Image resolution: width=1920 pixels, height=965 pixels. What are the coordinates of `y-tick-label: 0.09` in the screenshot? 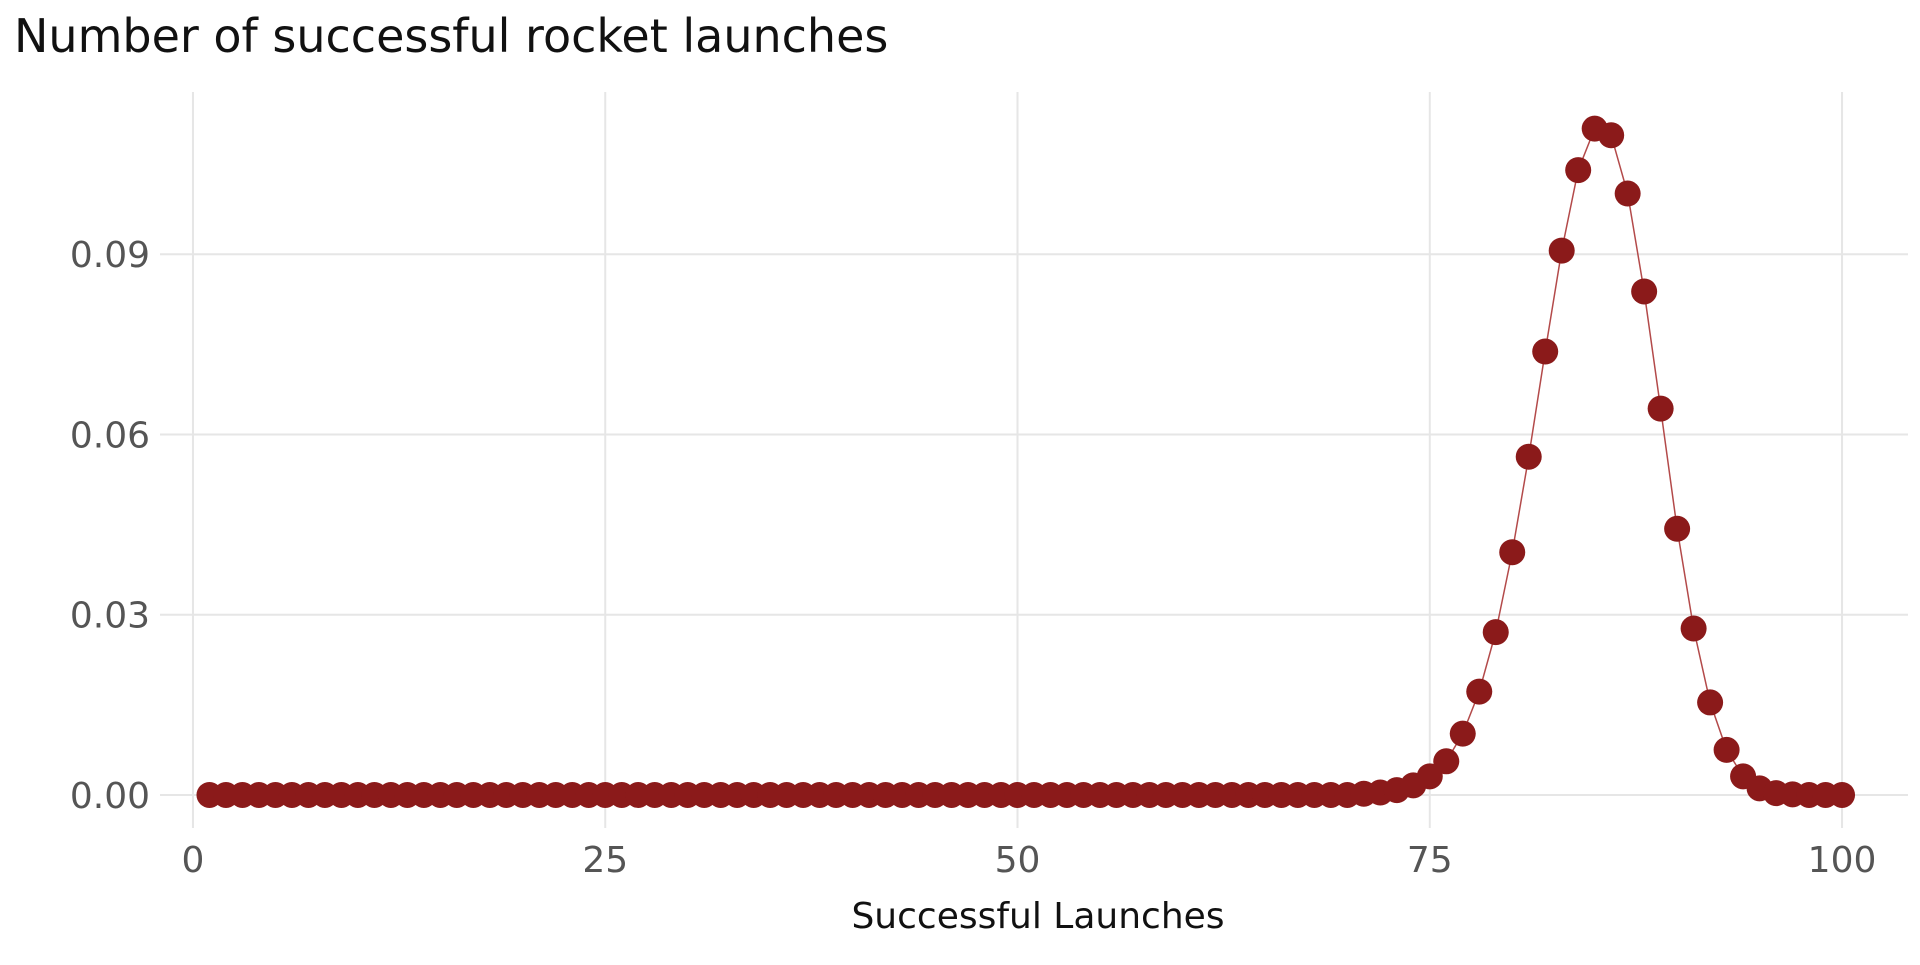 It's located at (110, 255).